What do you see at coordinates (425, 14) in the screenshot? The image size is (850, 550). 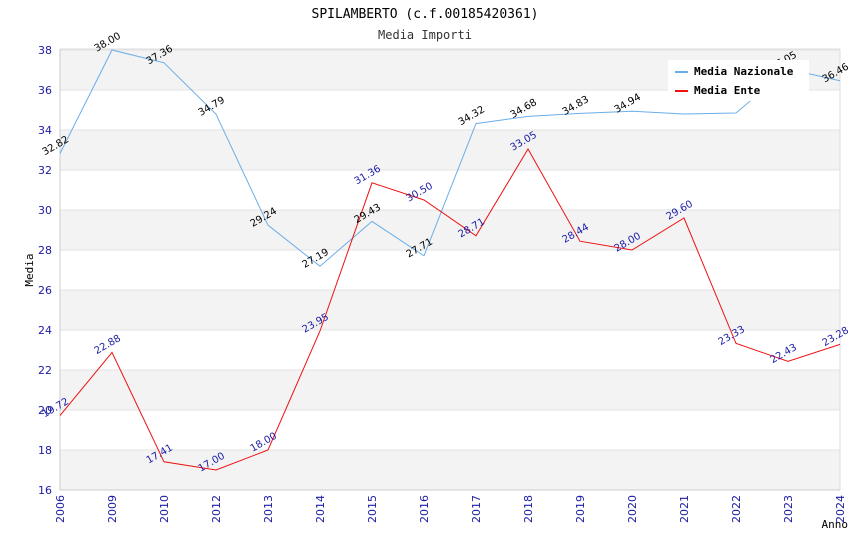 I see `chart-title: SPILAMBERTO (c.f.00185420361)` at bounding box center [425, 14].